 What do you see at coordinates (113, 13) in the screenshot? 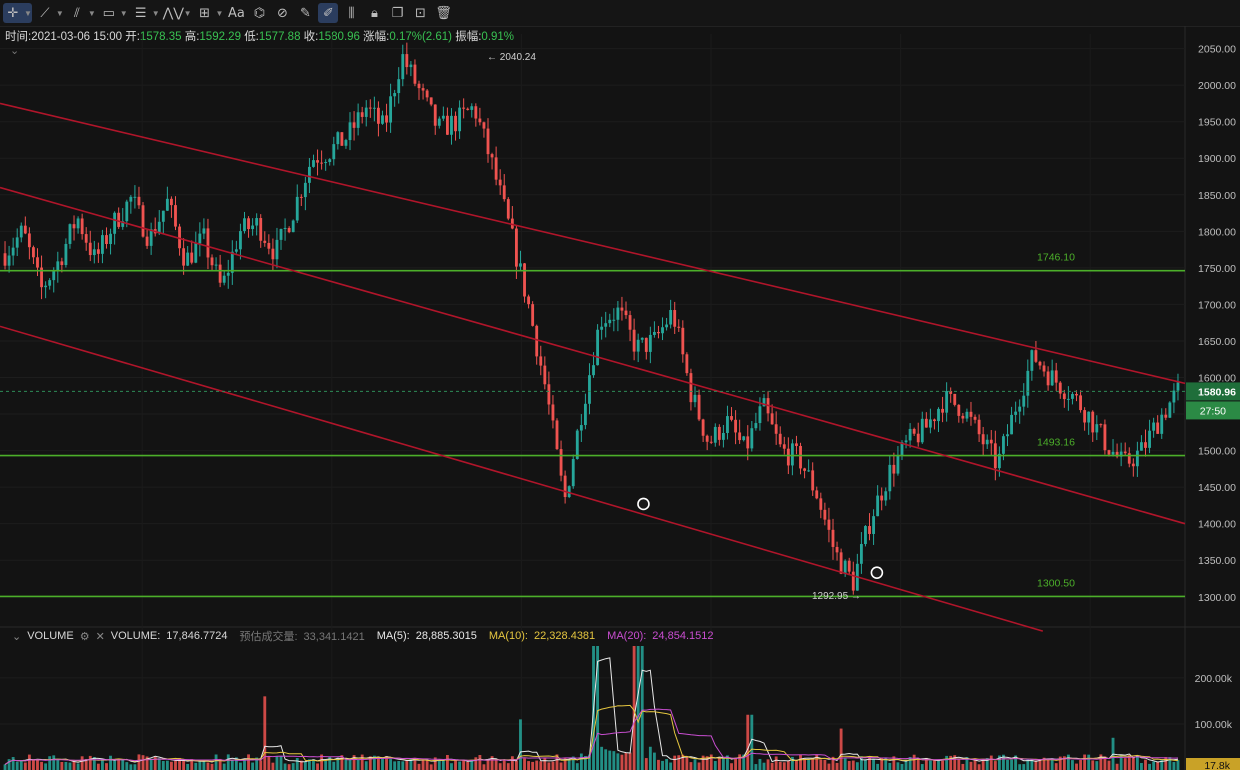
I see `rectangle-tool: ▭ ▼` at bounding box center [113, 13].